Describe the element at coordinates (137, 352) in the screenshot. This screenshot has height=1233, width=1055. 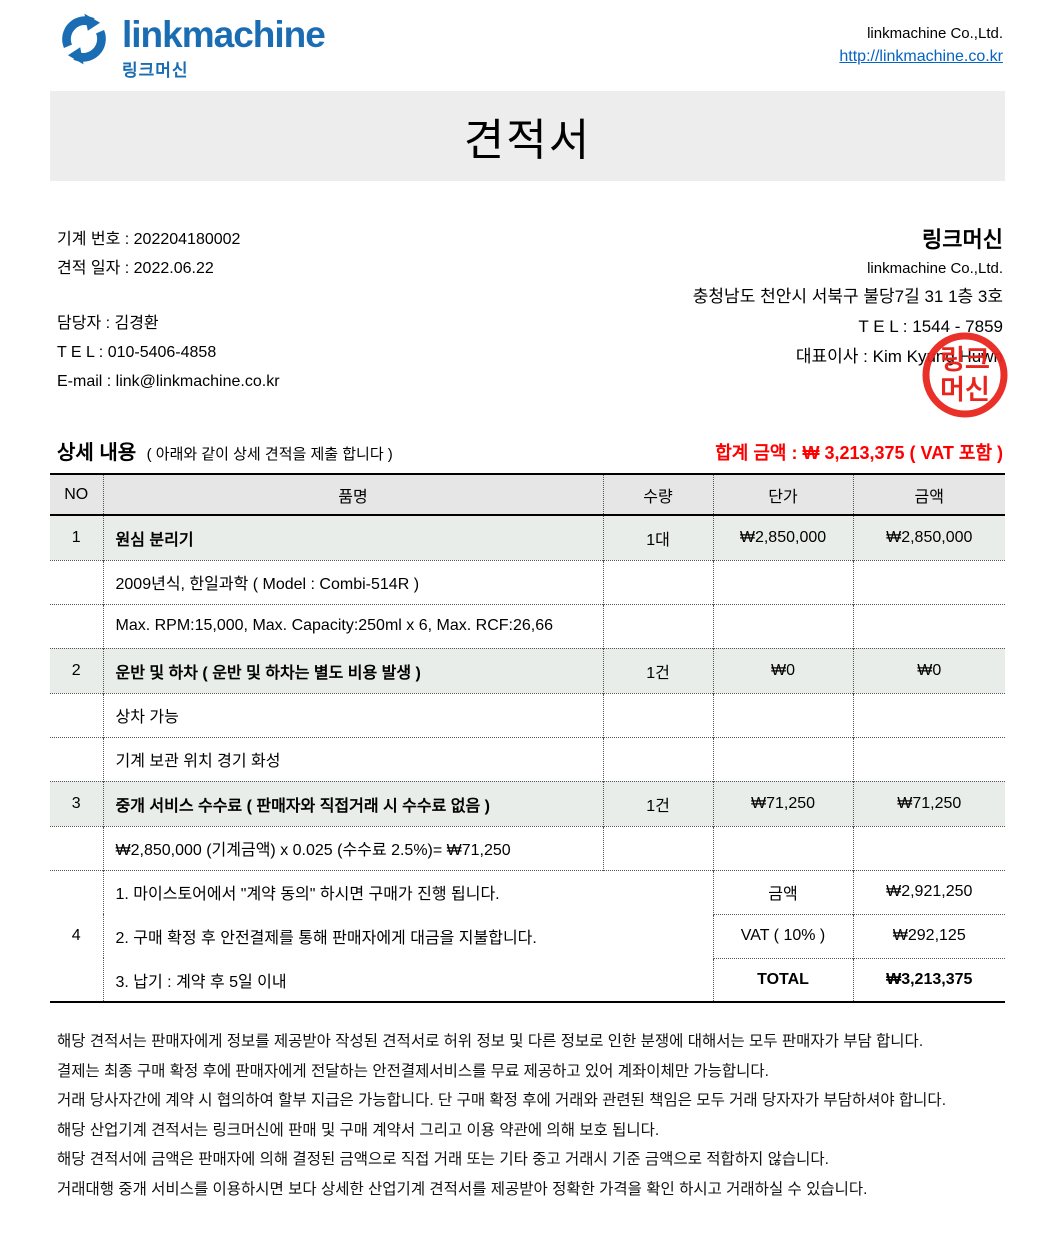
I see `manager-tel: T E L : 010-5406-4858` at that location.